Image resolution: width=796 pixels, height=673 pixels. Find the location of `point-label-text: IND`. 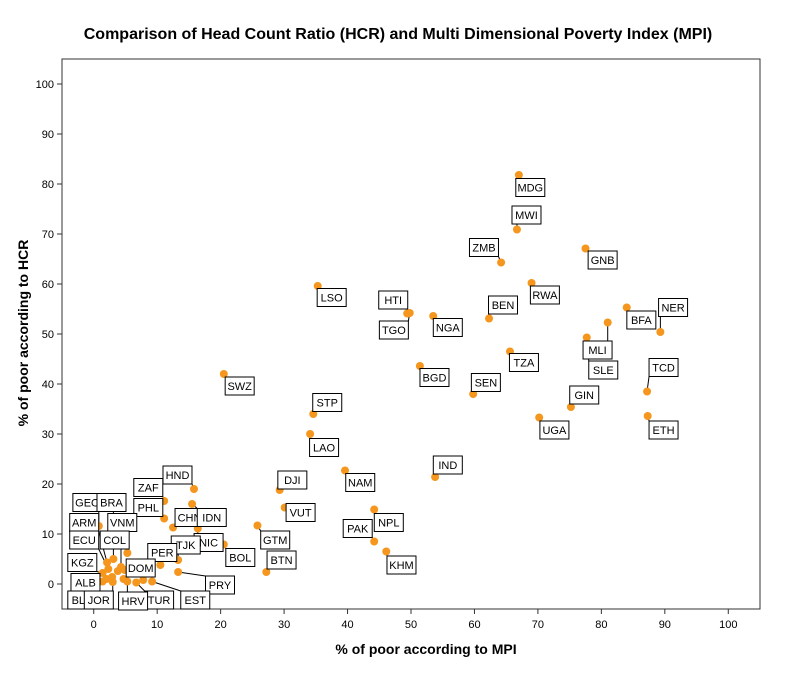

point-label-text: IND is located at coordinates (447, 466).